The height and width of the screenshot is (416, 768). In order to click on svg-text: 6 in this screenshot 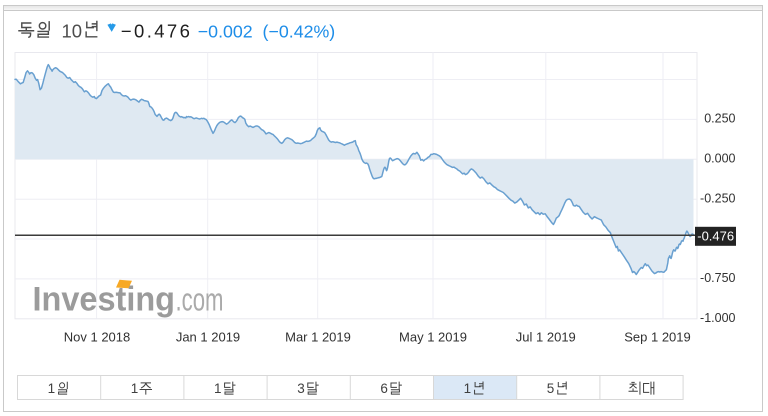, I will do `click(384, 388)`.